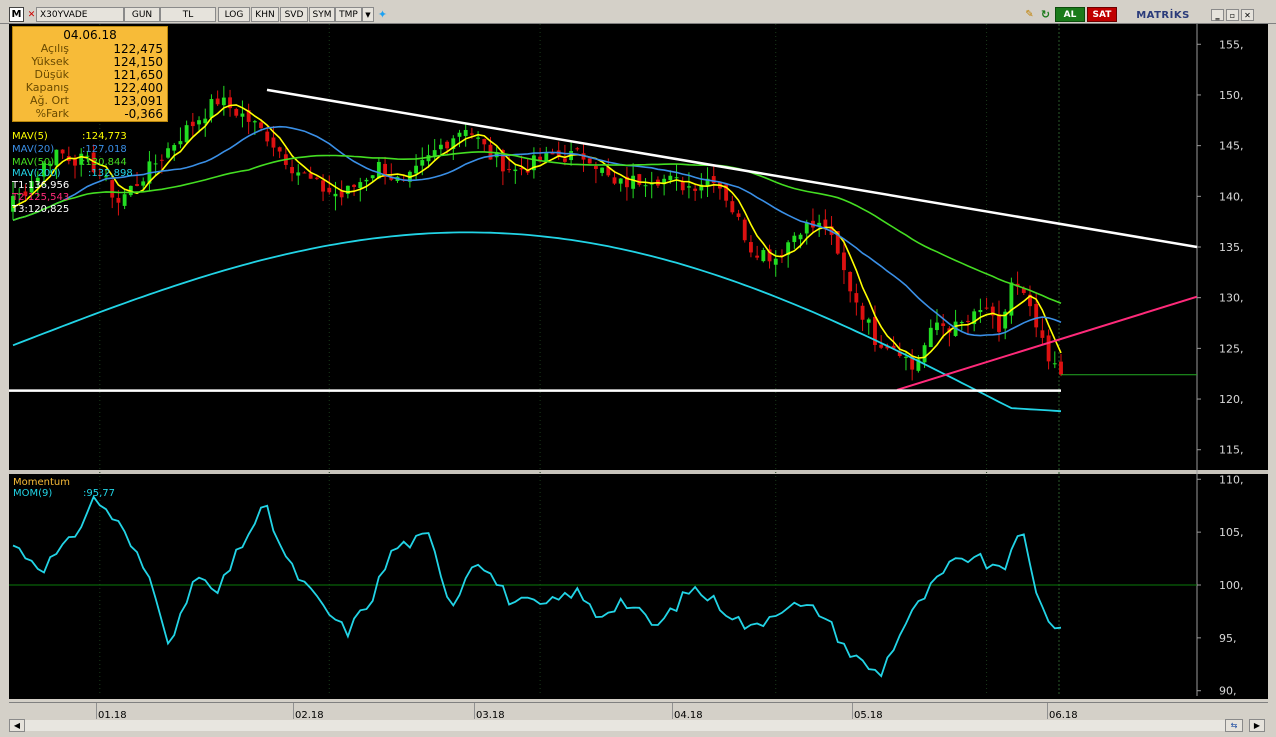 This screenshot has width=1276, height=737. What do you see at coordinates (50, 61) in the screenshot?
I see `info-label: Yüksek` at bounding box center [50, 61].